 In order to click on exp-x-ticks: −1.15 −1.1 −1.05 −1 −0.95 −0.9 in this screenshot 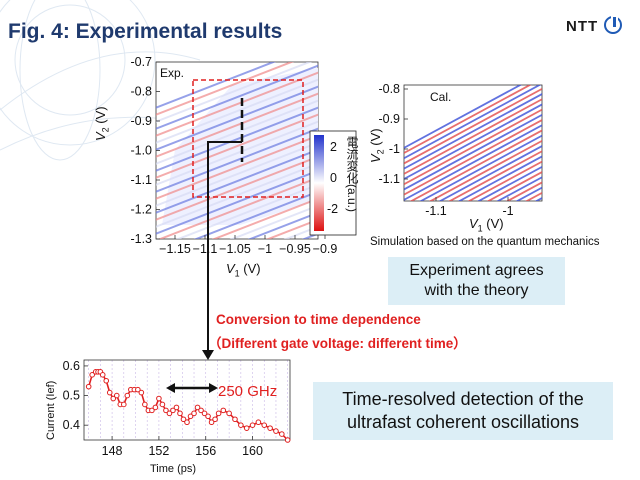, I will do `click(248, 245)`.